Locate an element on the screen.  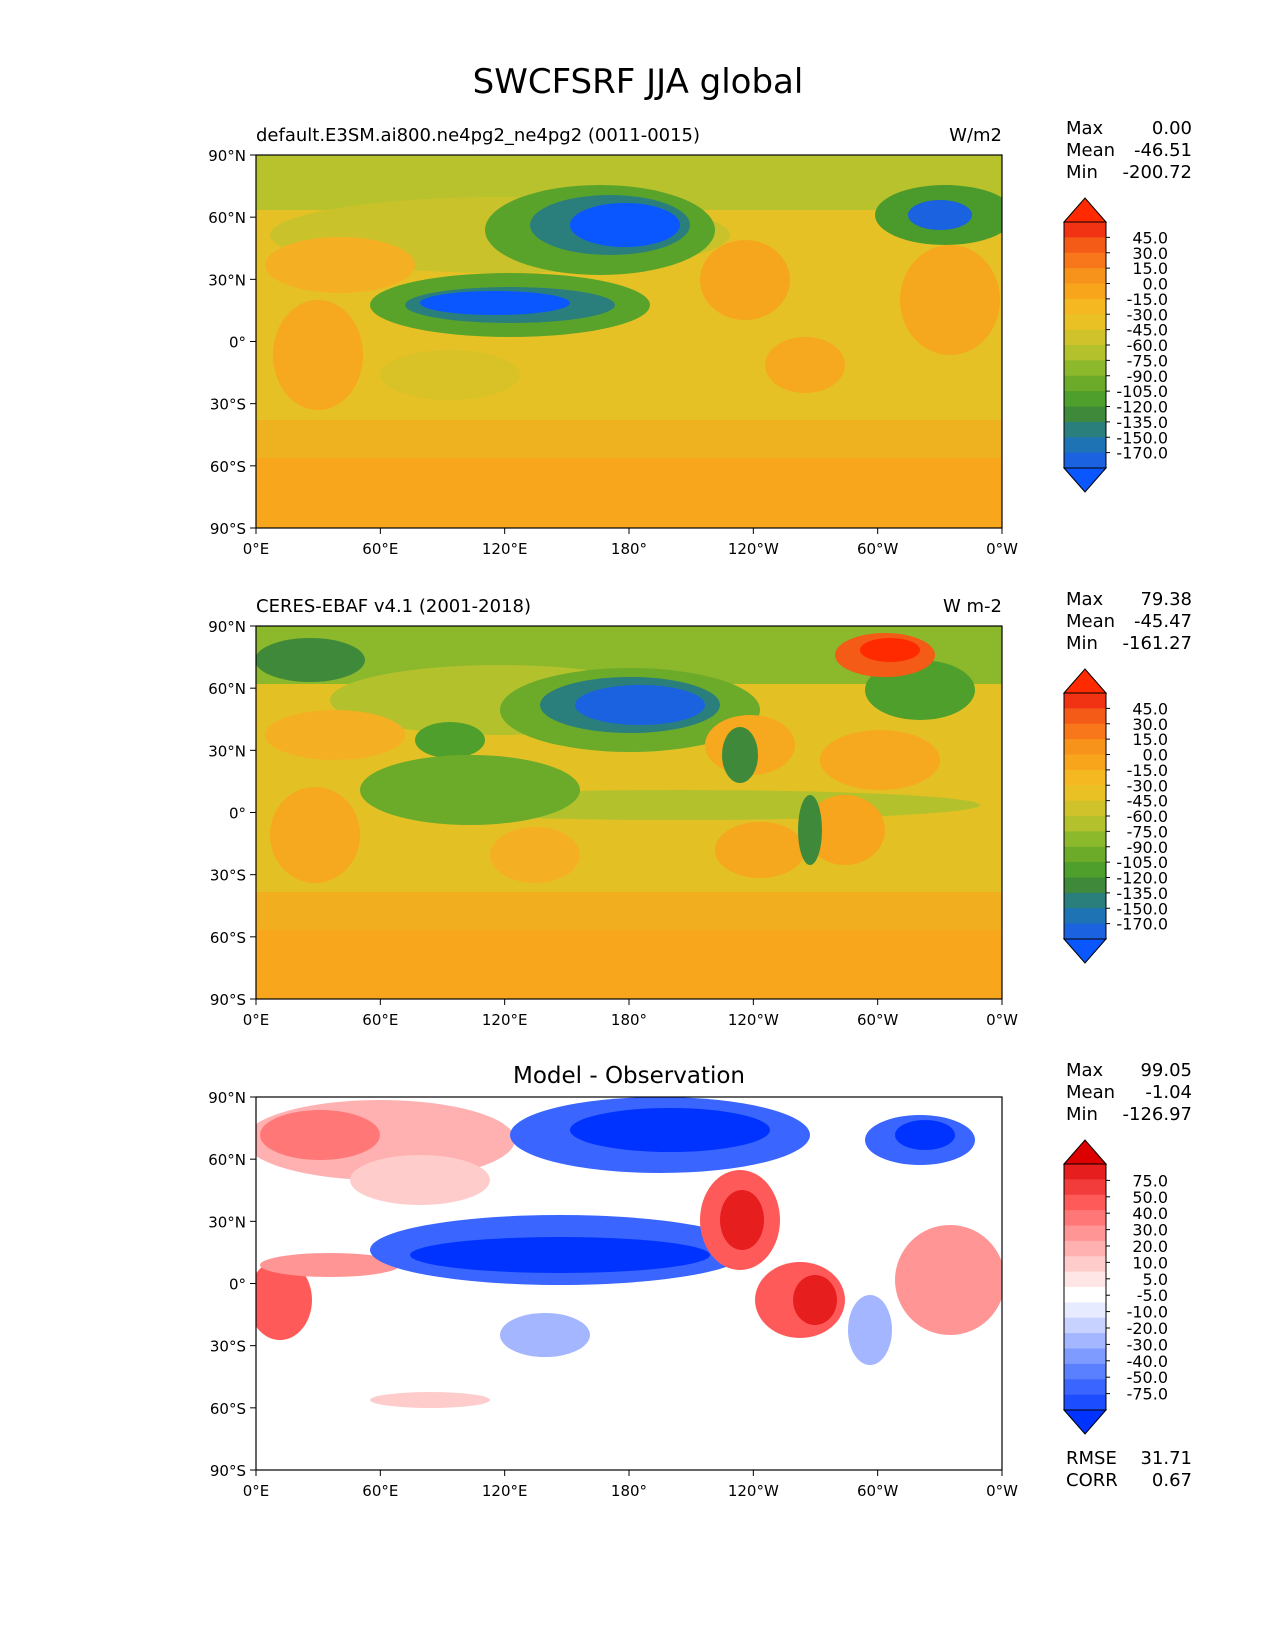
region-equator-pos is located at coordinates (330, 1265).